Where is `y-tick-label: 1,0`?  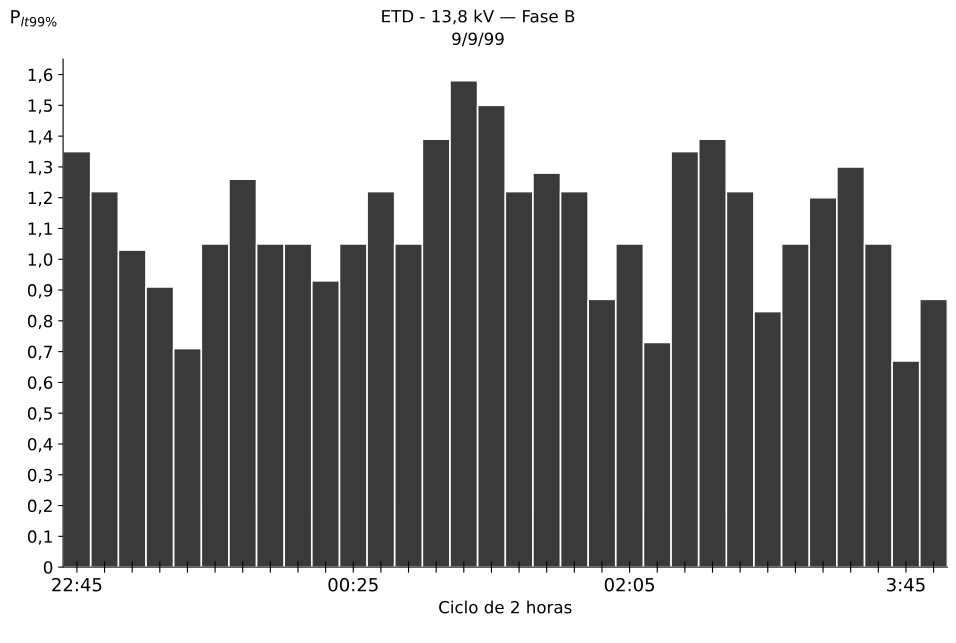 y-tick-label: 1,0 is located at coordinates (40, 260).